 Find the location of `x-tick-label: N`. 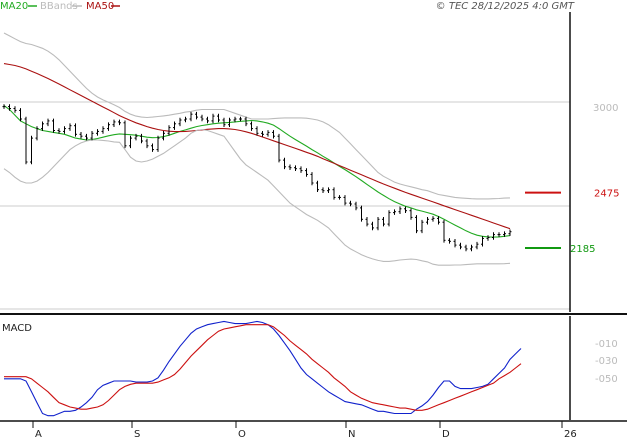

x-tick-label: N is located at coordinates (351, 434).